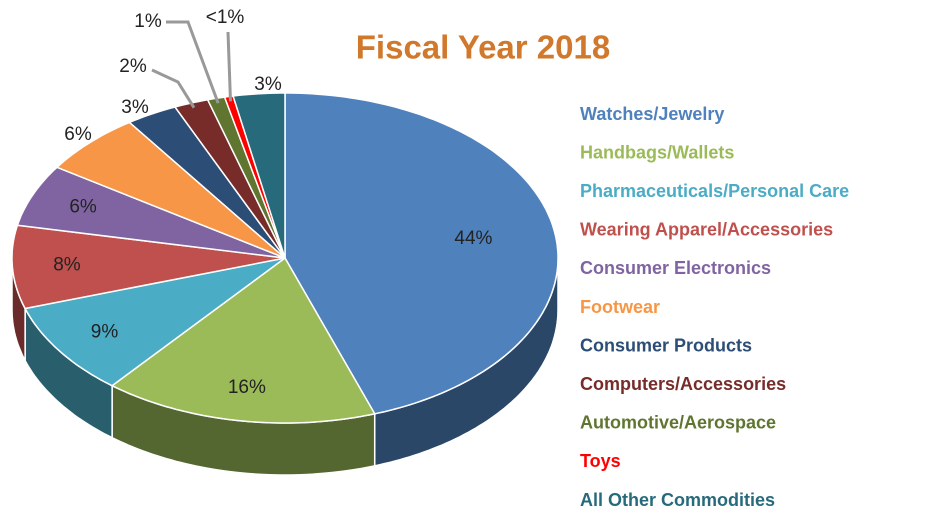 The width and height of the screenshot is (946, 509). Describe the element at coordinates (652, 114) in the screenshot. I see `legend-entry: Watches/Jewelry` at that location.